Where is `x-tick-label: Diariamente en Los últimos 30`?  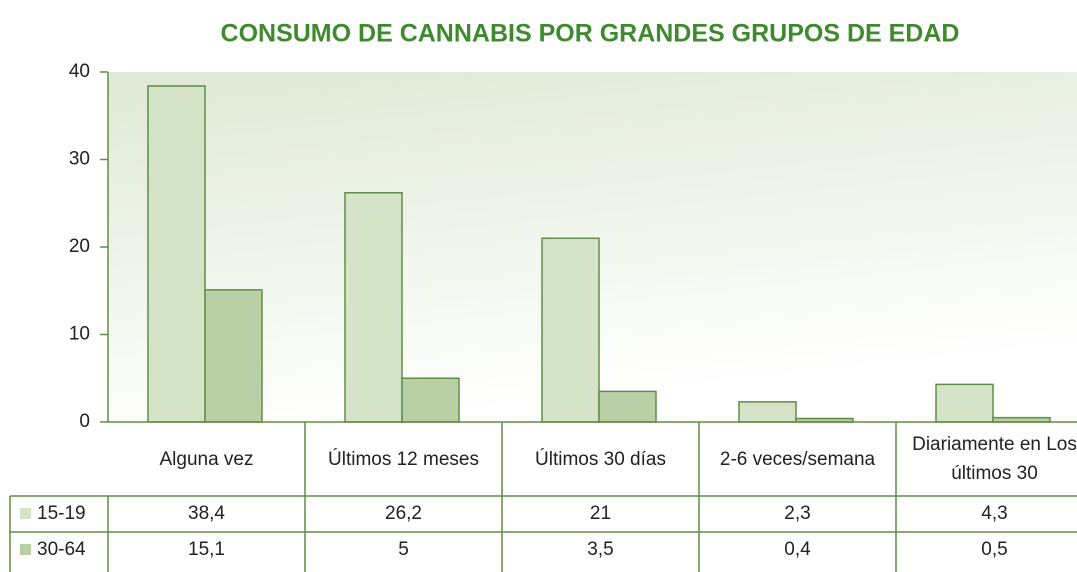 x-tick-label: Diariamente en Los últimos 30 is located at coordinates (994, 459).